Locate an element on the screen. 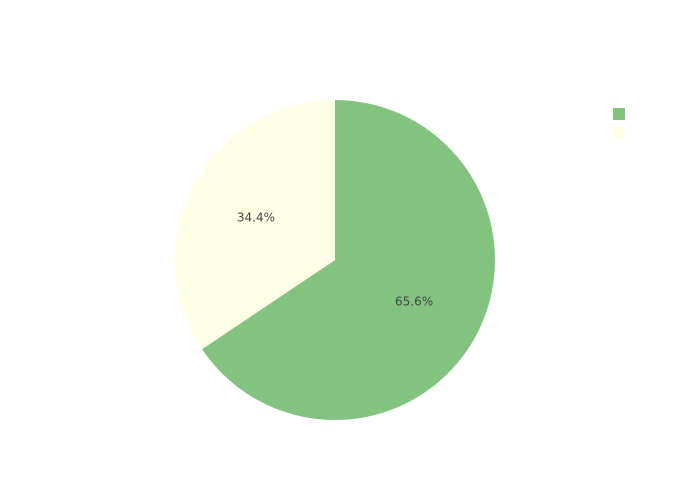 This screenshot has width=700, height=504. legend is located at coordinates (619, 123).